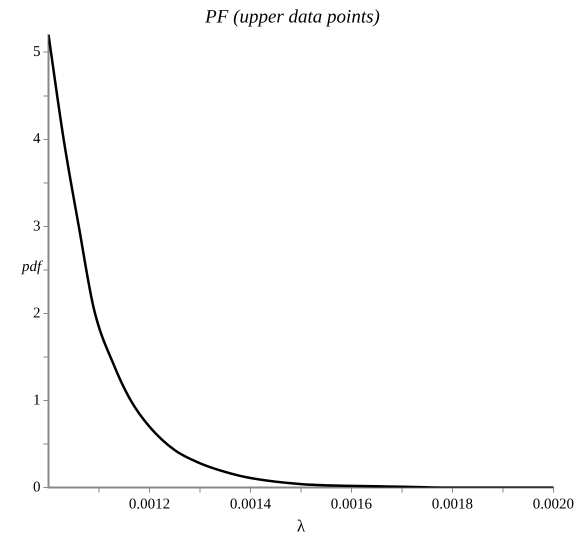  What do you see at coordinates (553, 504) in the screenshot?
I see `x-tick-label: 0.0020` at bounding box center [553, 504].